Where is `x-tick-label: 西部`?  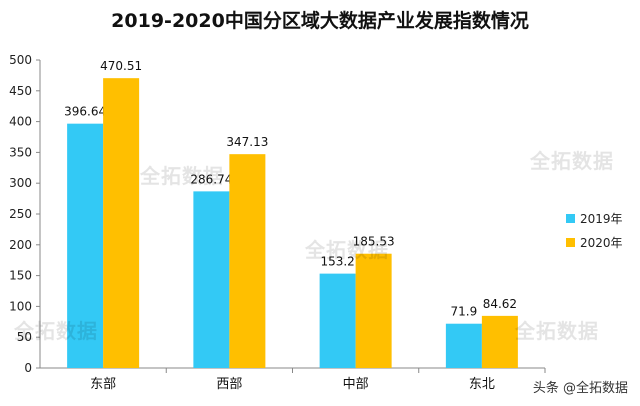
x-tick-label: 西部 is located at coordinates (229, 384).